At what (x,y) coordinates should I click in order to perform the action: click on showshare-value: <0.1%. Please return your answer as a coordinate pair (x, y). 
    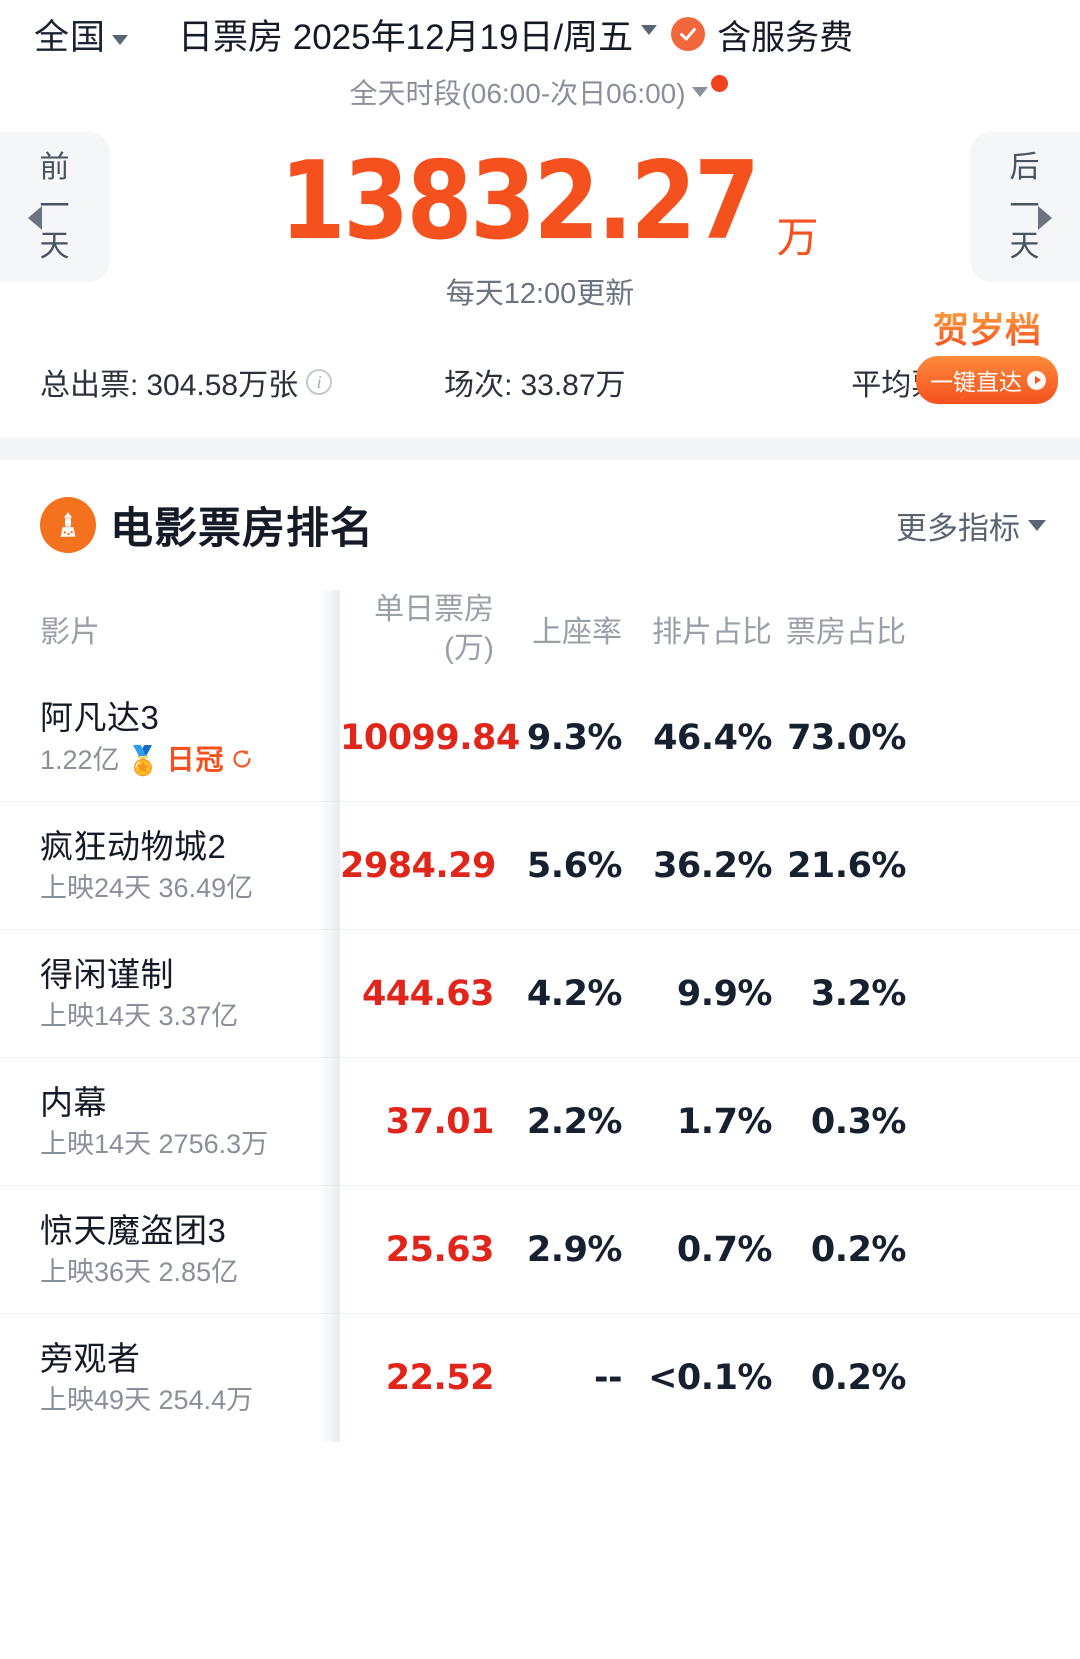
    Looking at the image, I should click on (710, 1378).